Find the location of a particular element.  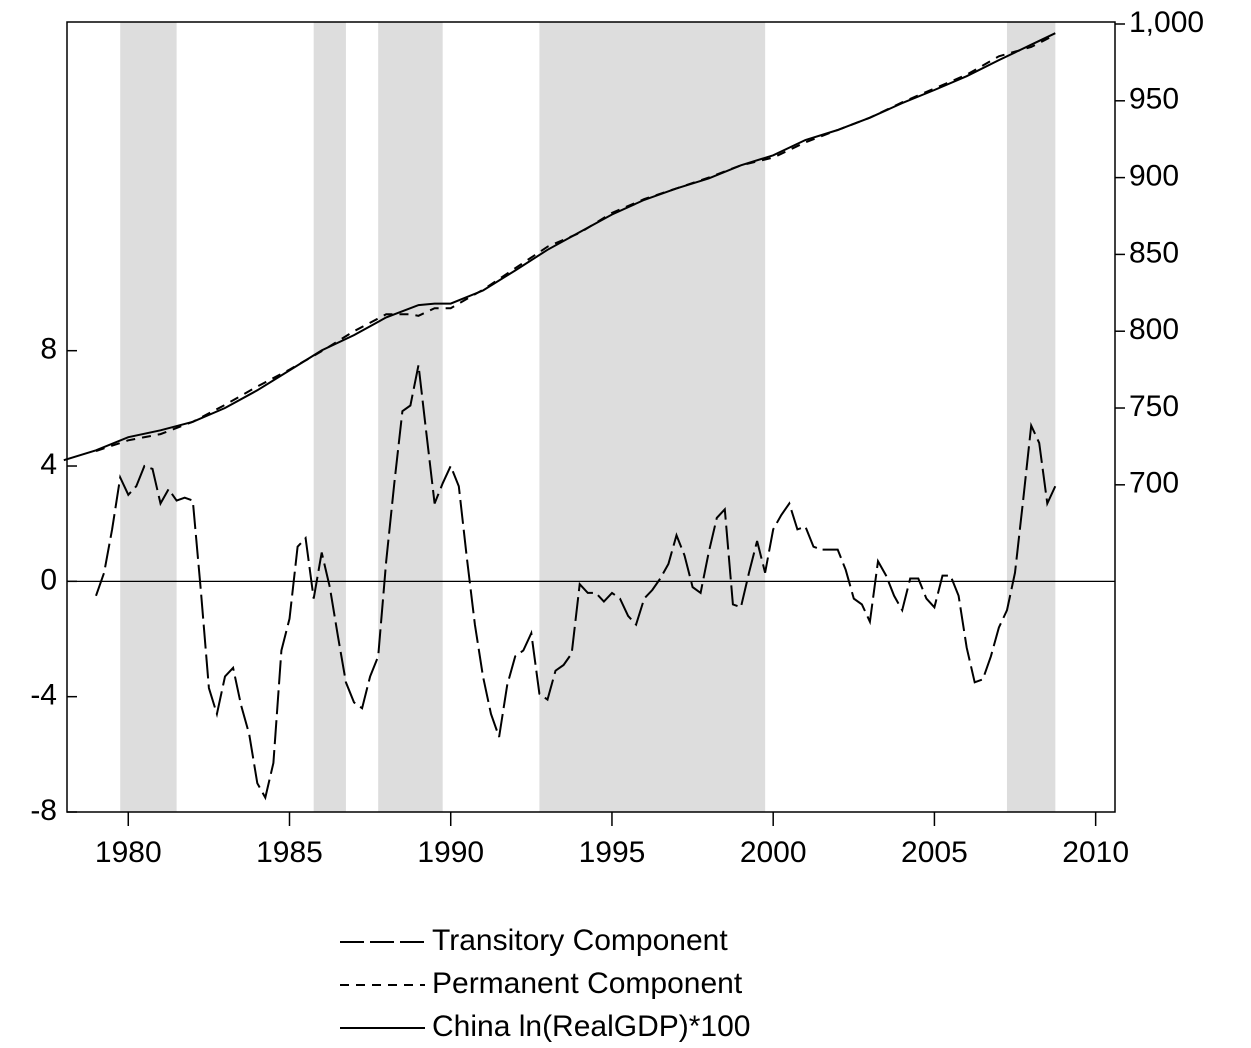

y-tick-label: 8 is located at coordinates (48, 349).